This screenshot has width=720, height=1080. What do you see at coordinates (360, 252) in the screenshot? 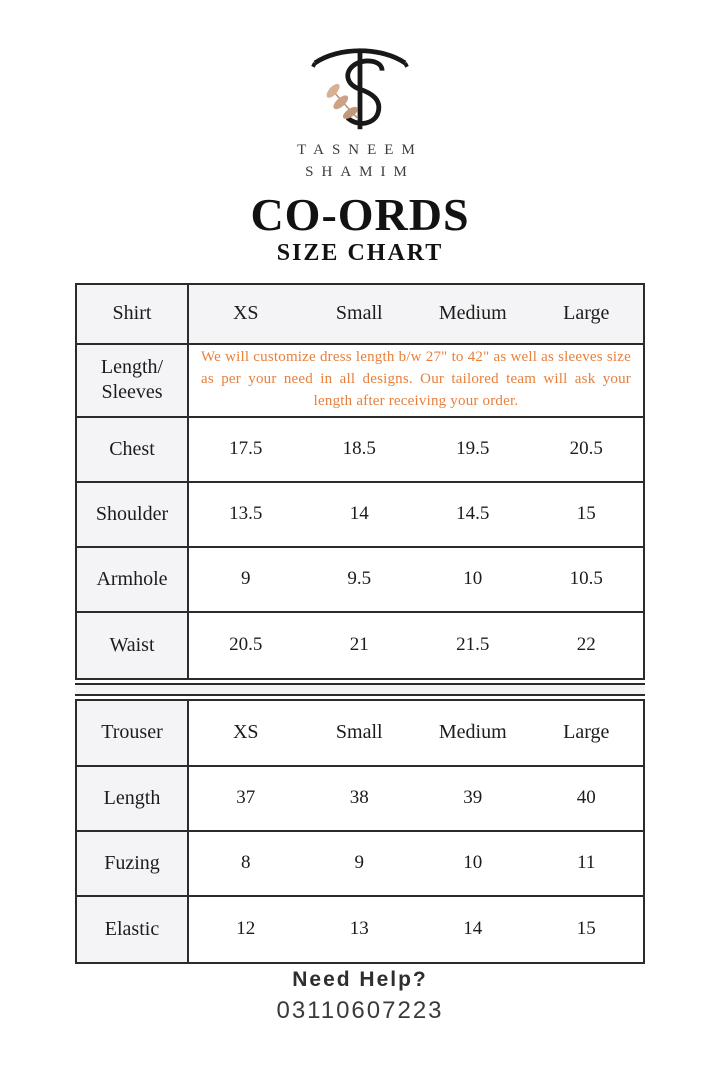
I see `page-subtitle: SIZE CHART` at bounding box center [360, 252].